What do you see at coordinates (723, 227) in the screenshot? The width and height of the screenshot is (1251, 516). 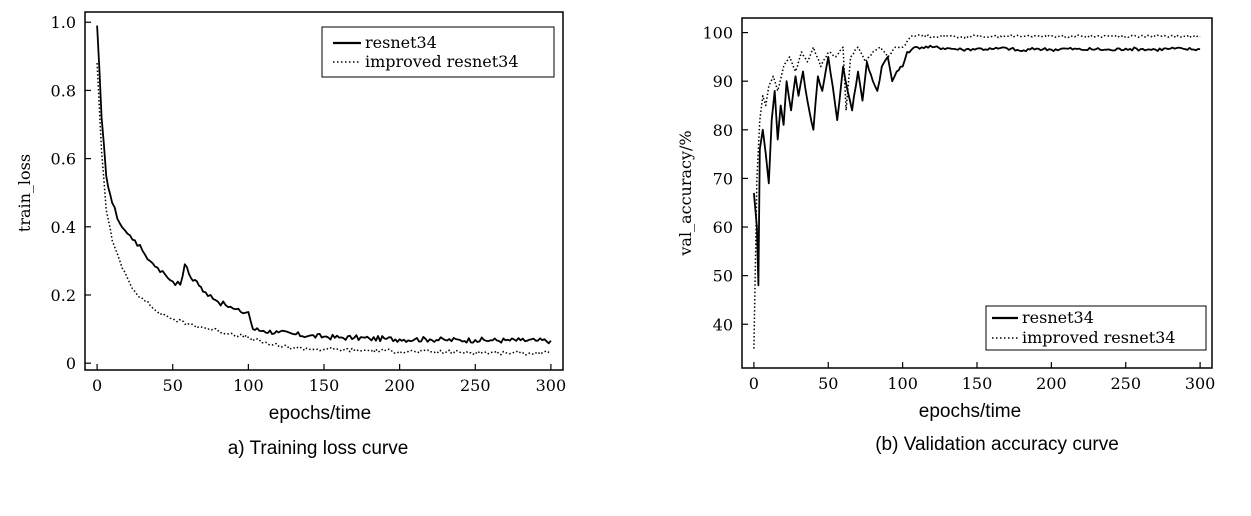 I see `y-tick-label: 60` at bounding box center [723, 227].